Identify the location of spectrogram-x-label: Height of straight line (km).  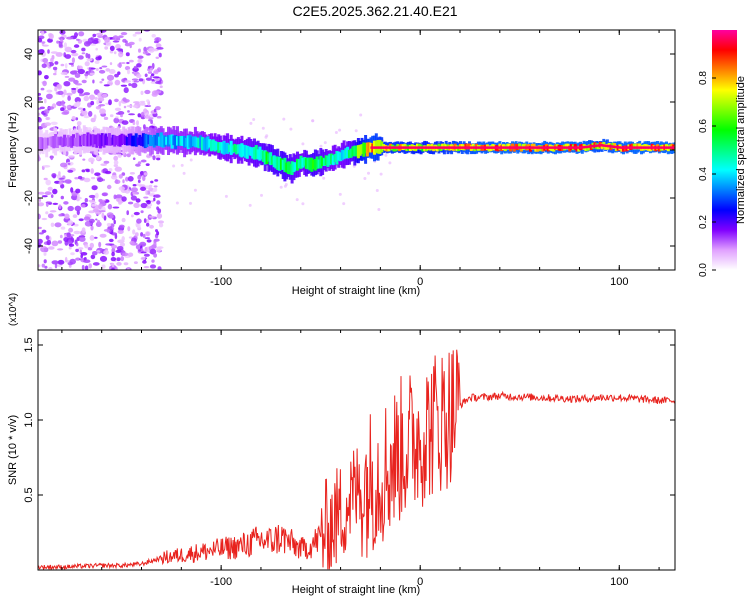
(356, 291).